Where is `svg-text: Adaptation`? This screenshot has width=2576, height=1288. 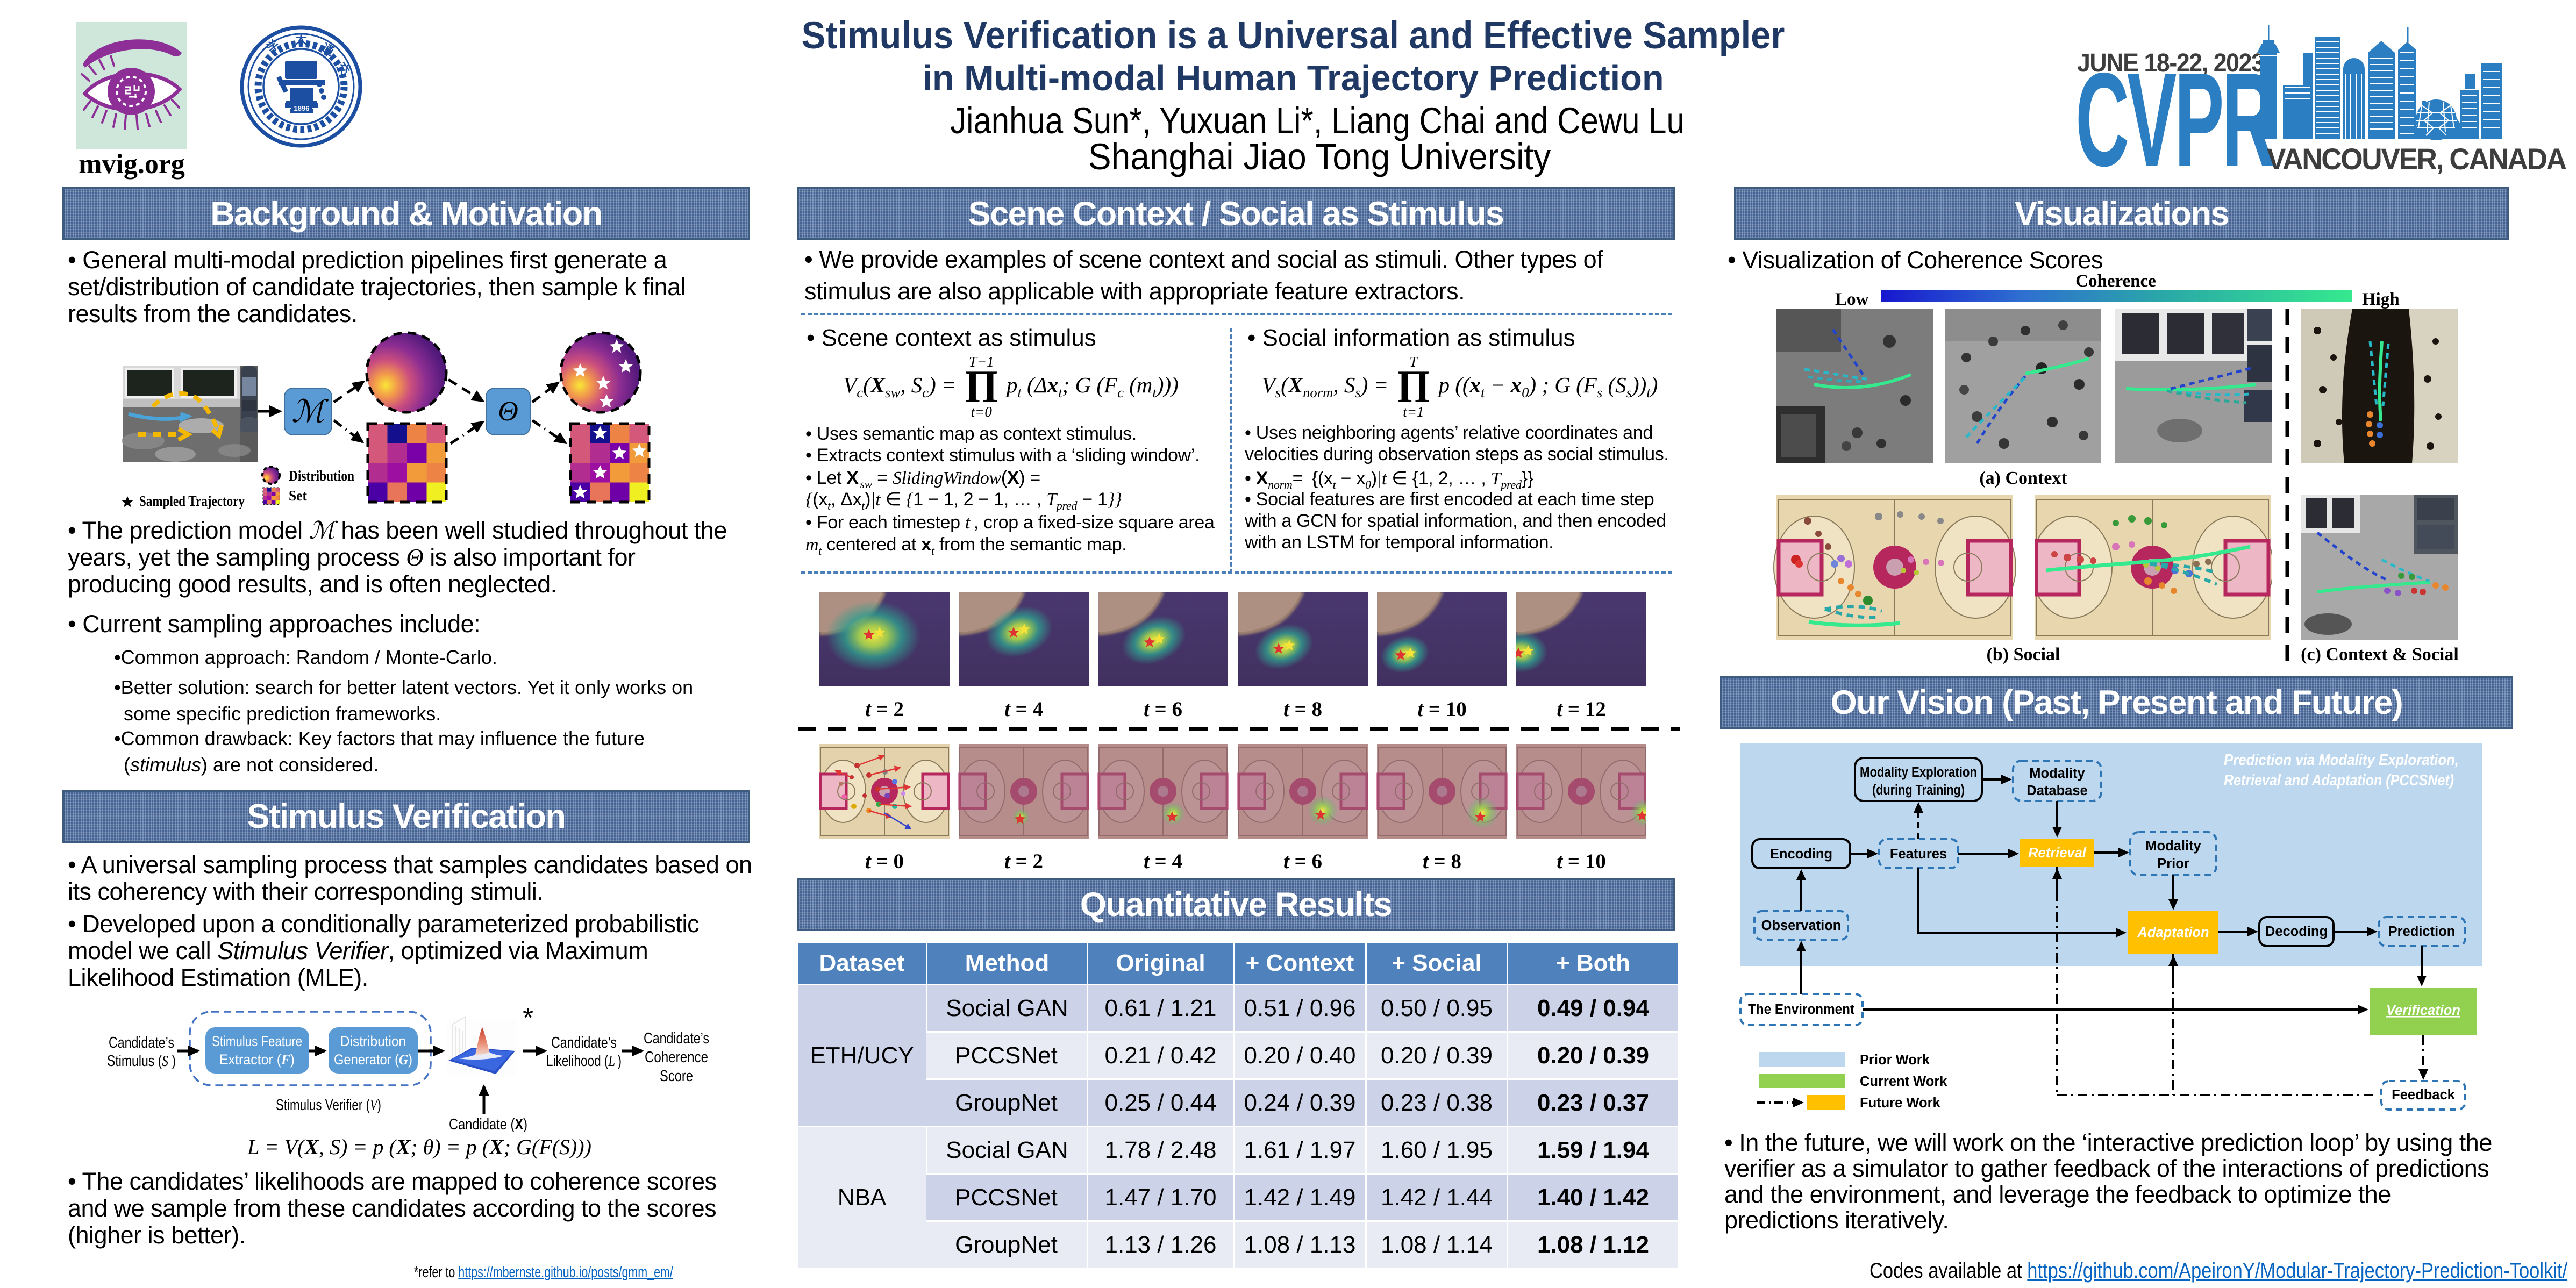
svg-text: Adaptation is located at coordinates (2173, 932).